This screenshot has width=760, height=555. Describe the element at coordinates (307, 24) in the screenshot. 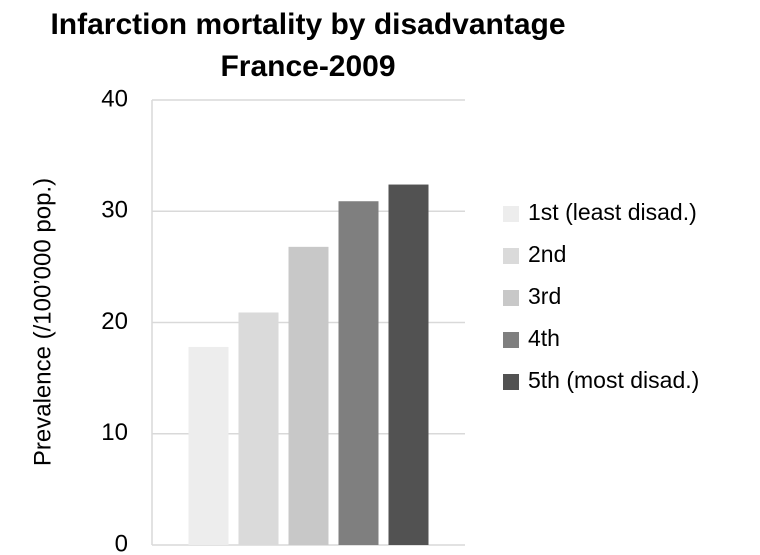

I see `chart-title: Infarction mortality by disadvantage` at that location.